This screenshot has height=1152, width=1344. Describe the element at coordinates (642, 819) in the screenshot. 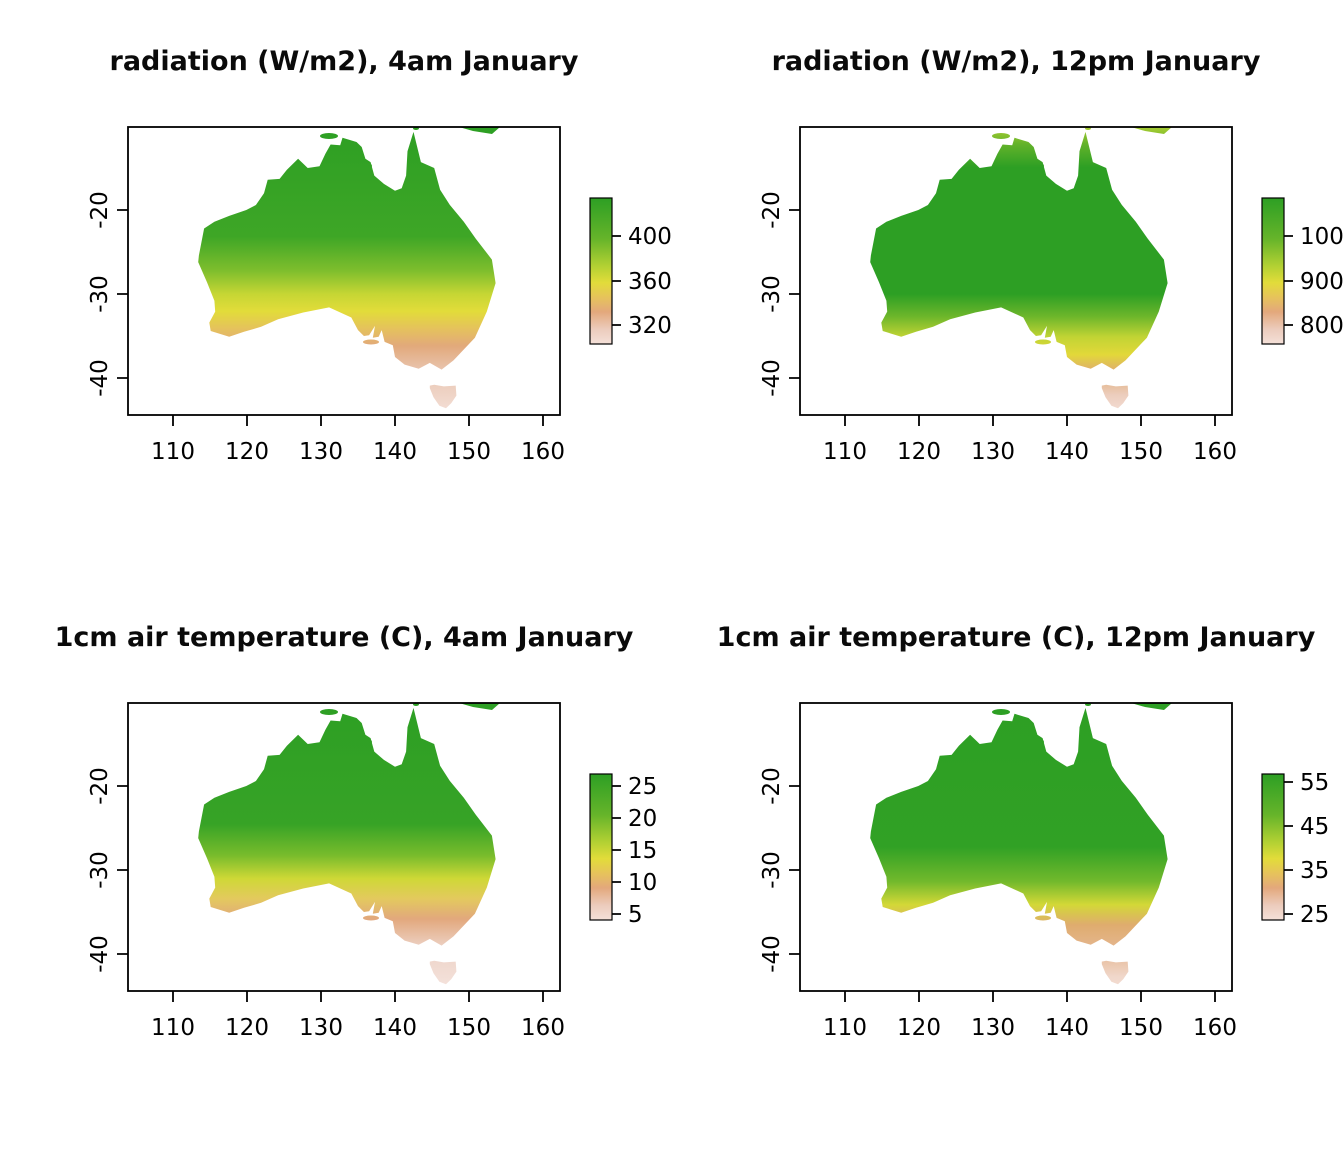

I see `legend-tick-label: 20` at that location.